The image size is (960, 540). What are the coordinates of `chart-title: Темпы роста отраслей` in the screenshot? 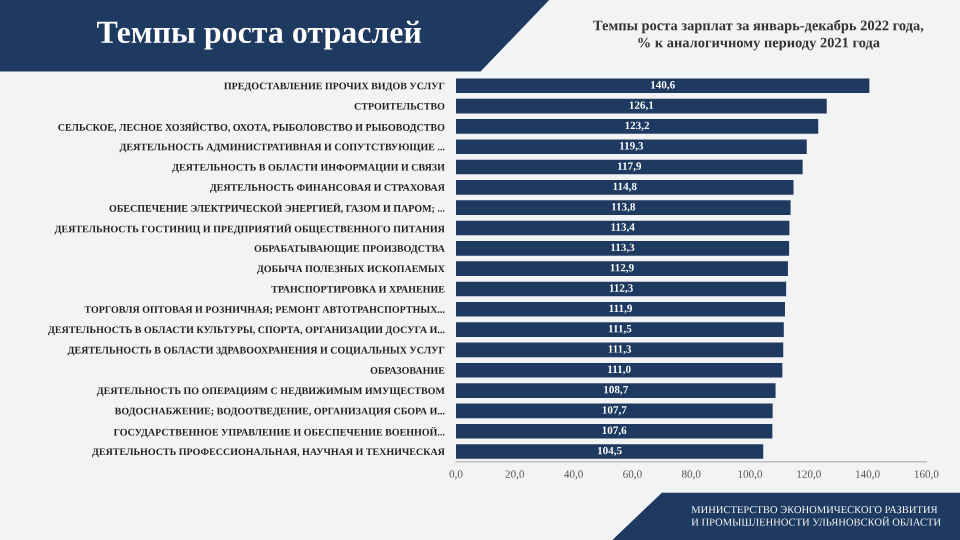 It's located at (259, 35).